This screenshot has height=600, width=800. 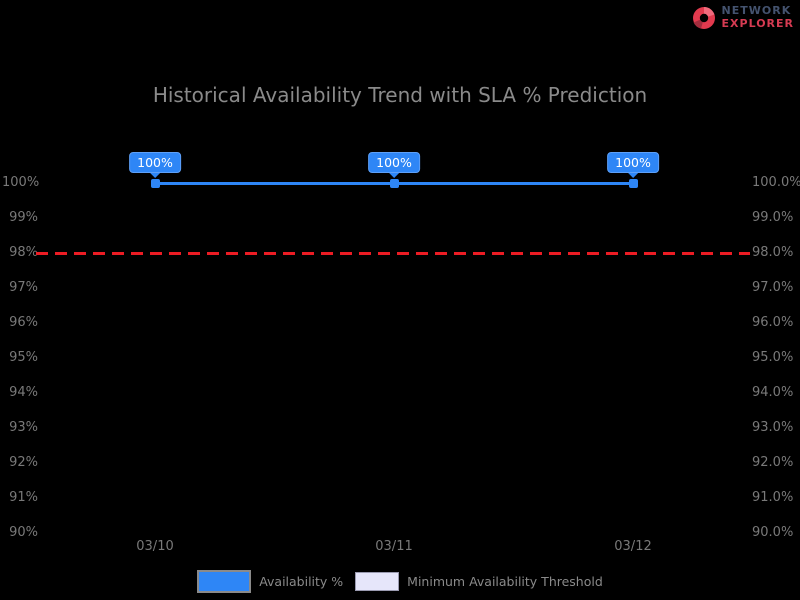 I want to click on legend-item-availability: Availability %, so click(x=270, y=581).